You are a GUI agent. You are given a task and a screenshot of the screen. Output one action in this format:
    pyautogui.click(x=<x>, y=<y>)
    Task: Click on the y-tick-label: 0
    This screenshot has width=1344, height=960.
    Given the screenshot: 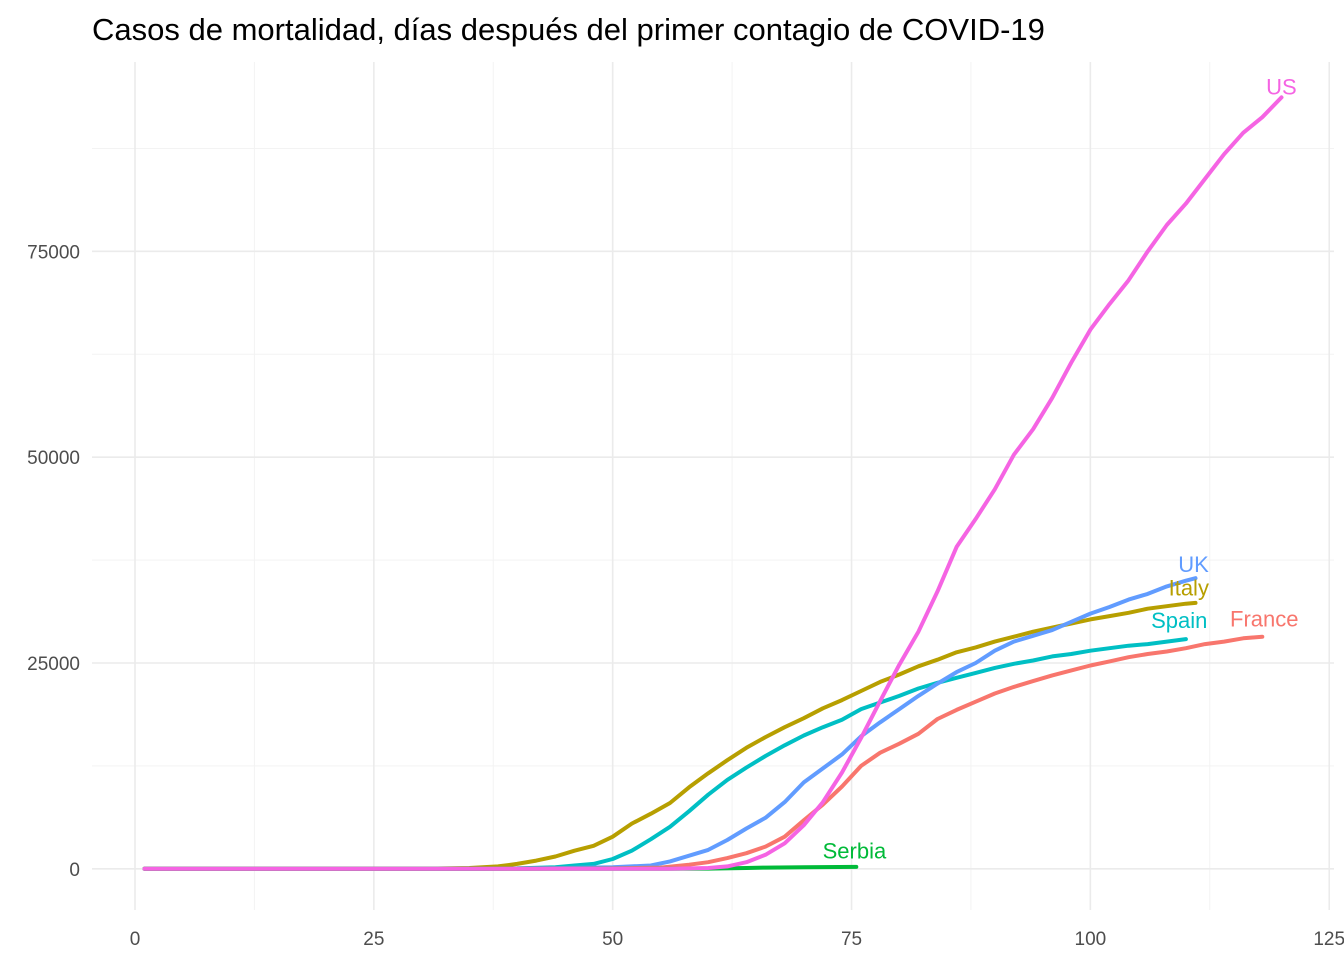 What is the action you would take?
    pyautogui.click(x=74, y=870)
    